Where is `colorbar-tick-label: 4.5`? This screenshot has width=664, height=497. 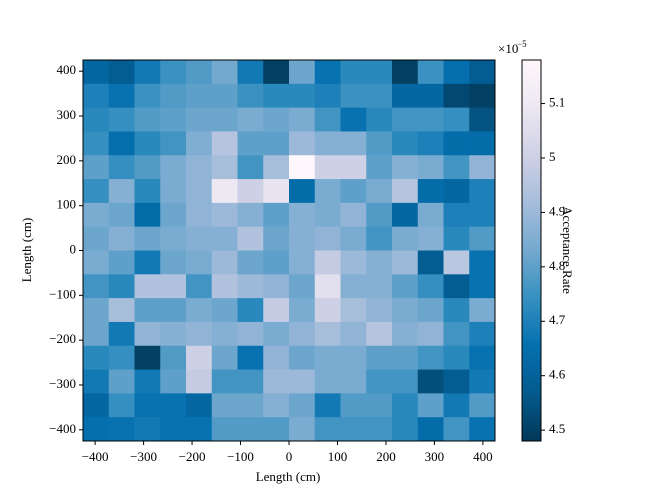 colorbar-tick-label: 4.5 is located at coordinates (557, 428).